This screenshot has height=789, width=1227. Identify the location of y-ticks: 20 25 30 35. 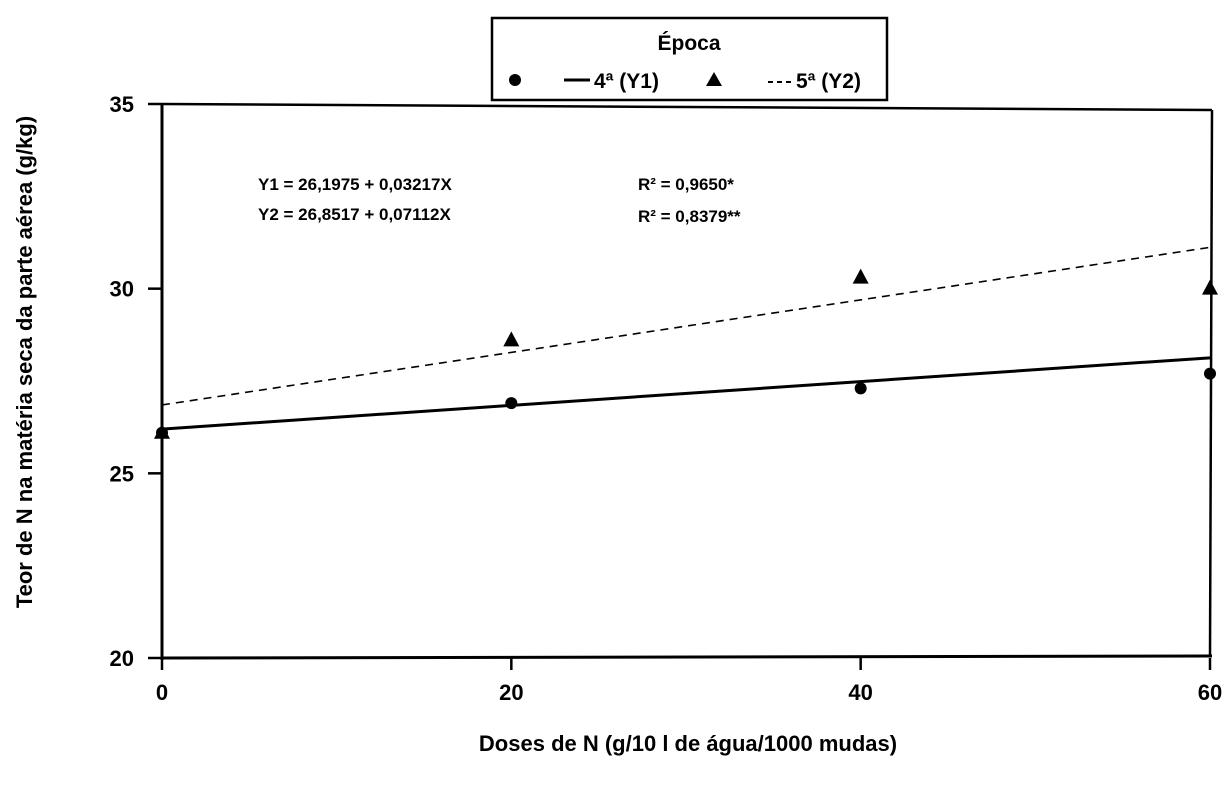
(136, 381).